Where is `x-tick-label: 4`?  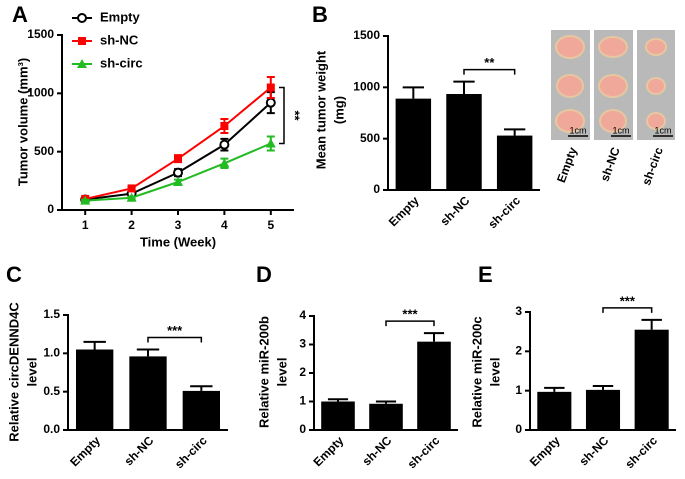
x-tick-label: 4 is located at coordinates (224, 225).